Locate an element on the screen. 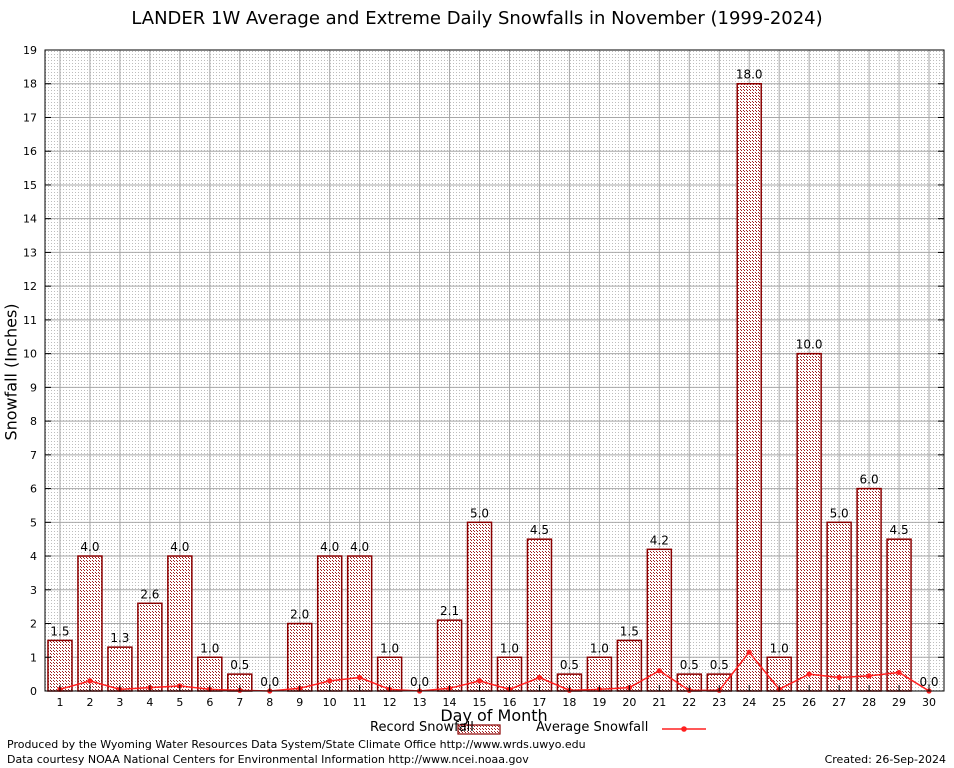  y-tick-label: 11 is located at coordinates (30, 320).